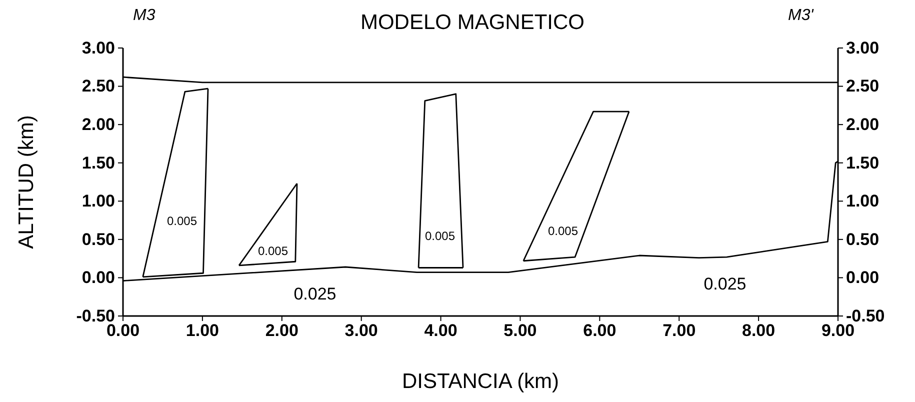  What do you see at coordinates (759, 330) in the screenshot?
I see `x-tick-label: 8.00` at bounding box center [759, 330].